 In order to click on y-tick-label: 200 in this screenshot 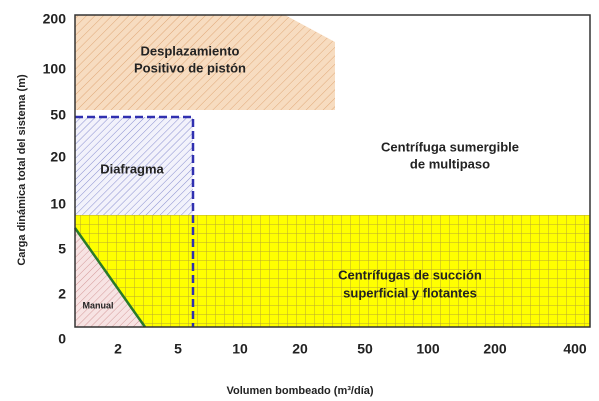, I will do `click(55, 19)`.